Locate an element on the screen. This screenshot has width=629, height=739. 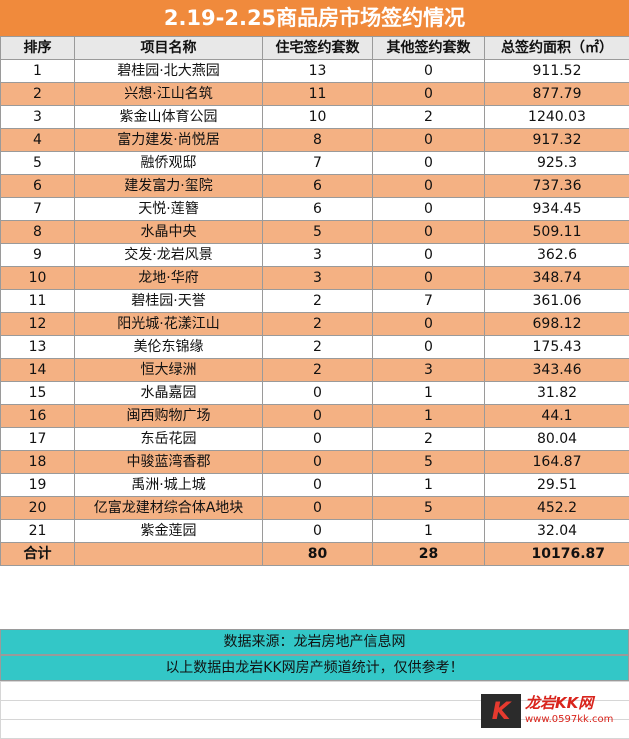
cell-total-area: 44.1 is located at coordinates (556, 416).